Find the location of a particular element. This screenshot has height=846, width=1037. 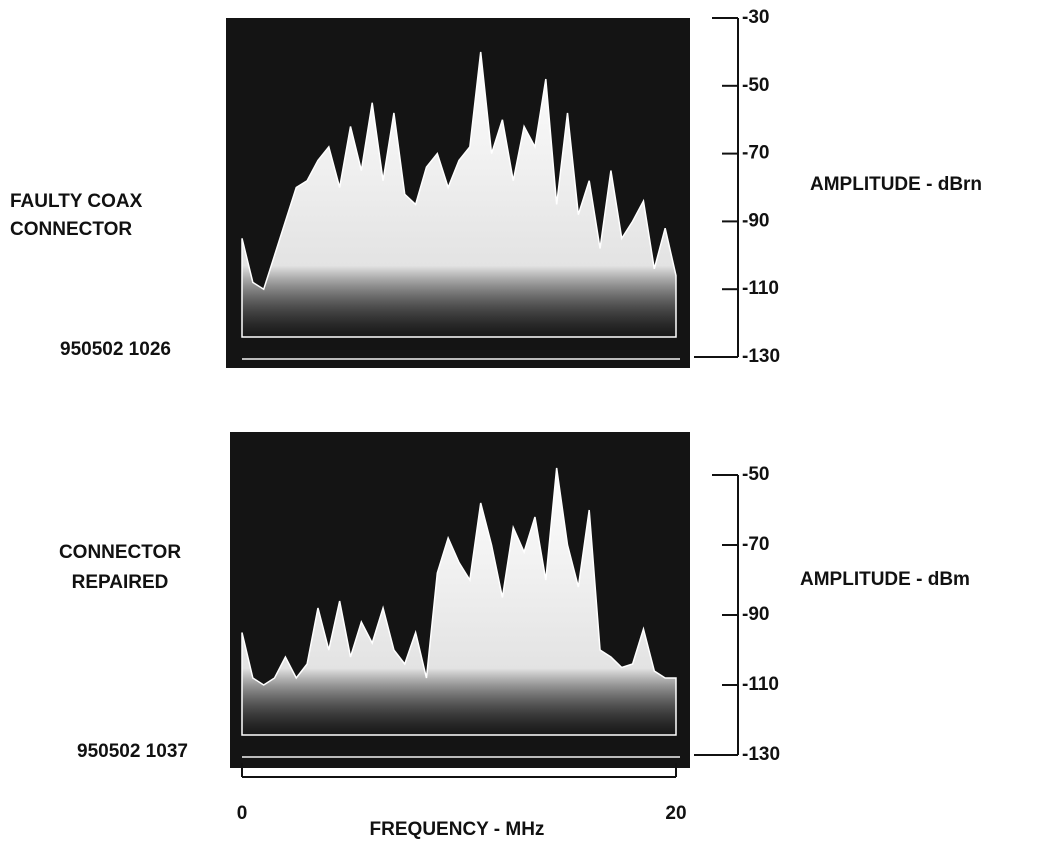

timestamp: 950502 1026 is located at coordinates (115, 349).